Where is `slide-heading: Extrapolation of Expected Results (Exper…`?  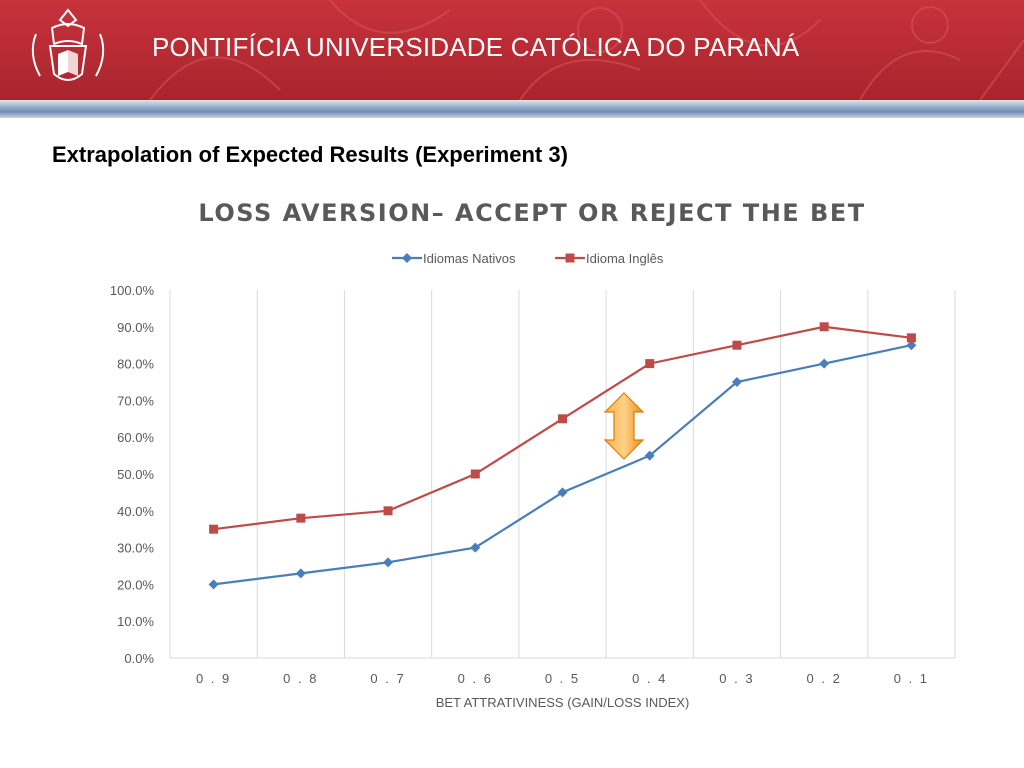 slide-heading: Extrapolation of Expected Results (Exper… is located at coordinates (310, 154).